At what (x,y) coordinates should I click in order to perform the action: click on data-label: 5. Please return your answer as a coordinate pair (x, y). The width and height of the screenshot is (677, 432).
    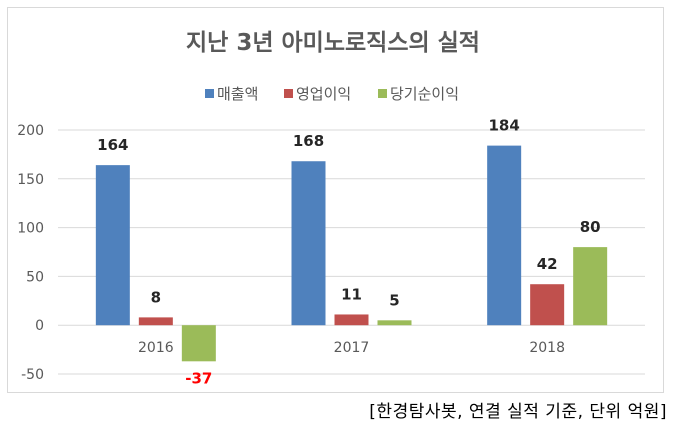
    Looking at the image, I should click on (394, 300).